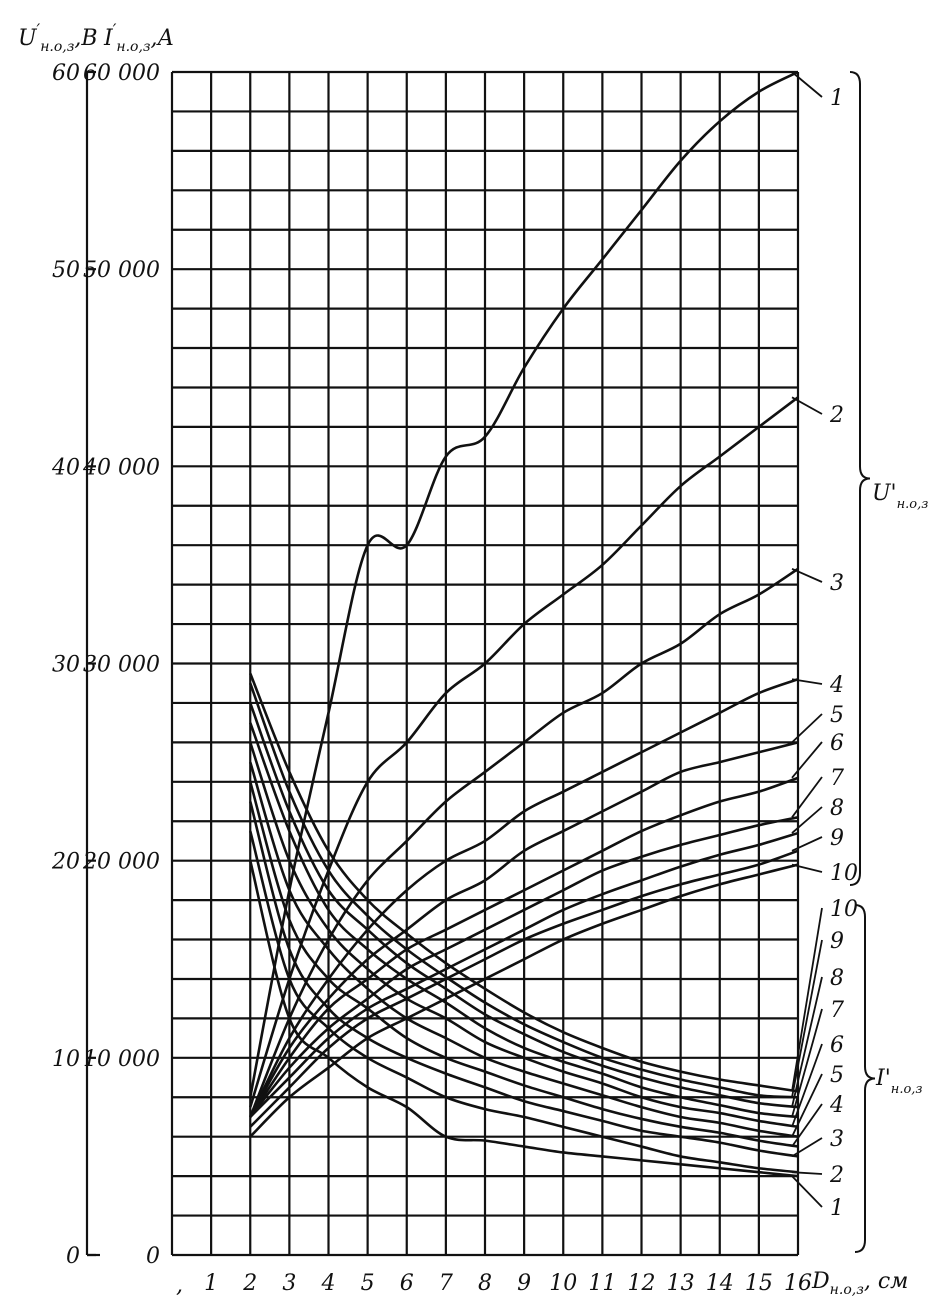 This screenshot has width=947, height=1315. I want to click on i-series-5-leader, so click(807, 1105).